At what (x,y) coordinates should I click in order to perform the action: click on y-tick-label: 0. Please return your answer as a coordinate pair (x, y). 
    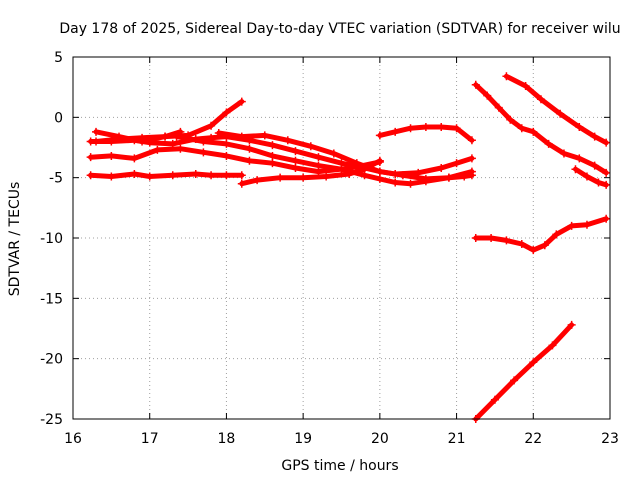
    Looking at the image, I should click on (58, 118).